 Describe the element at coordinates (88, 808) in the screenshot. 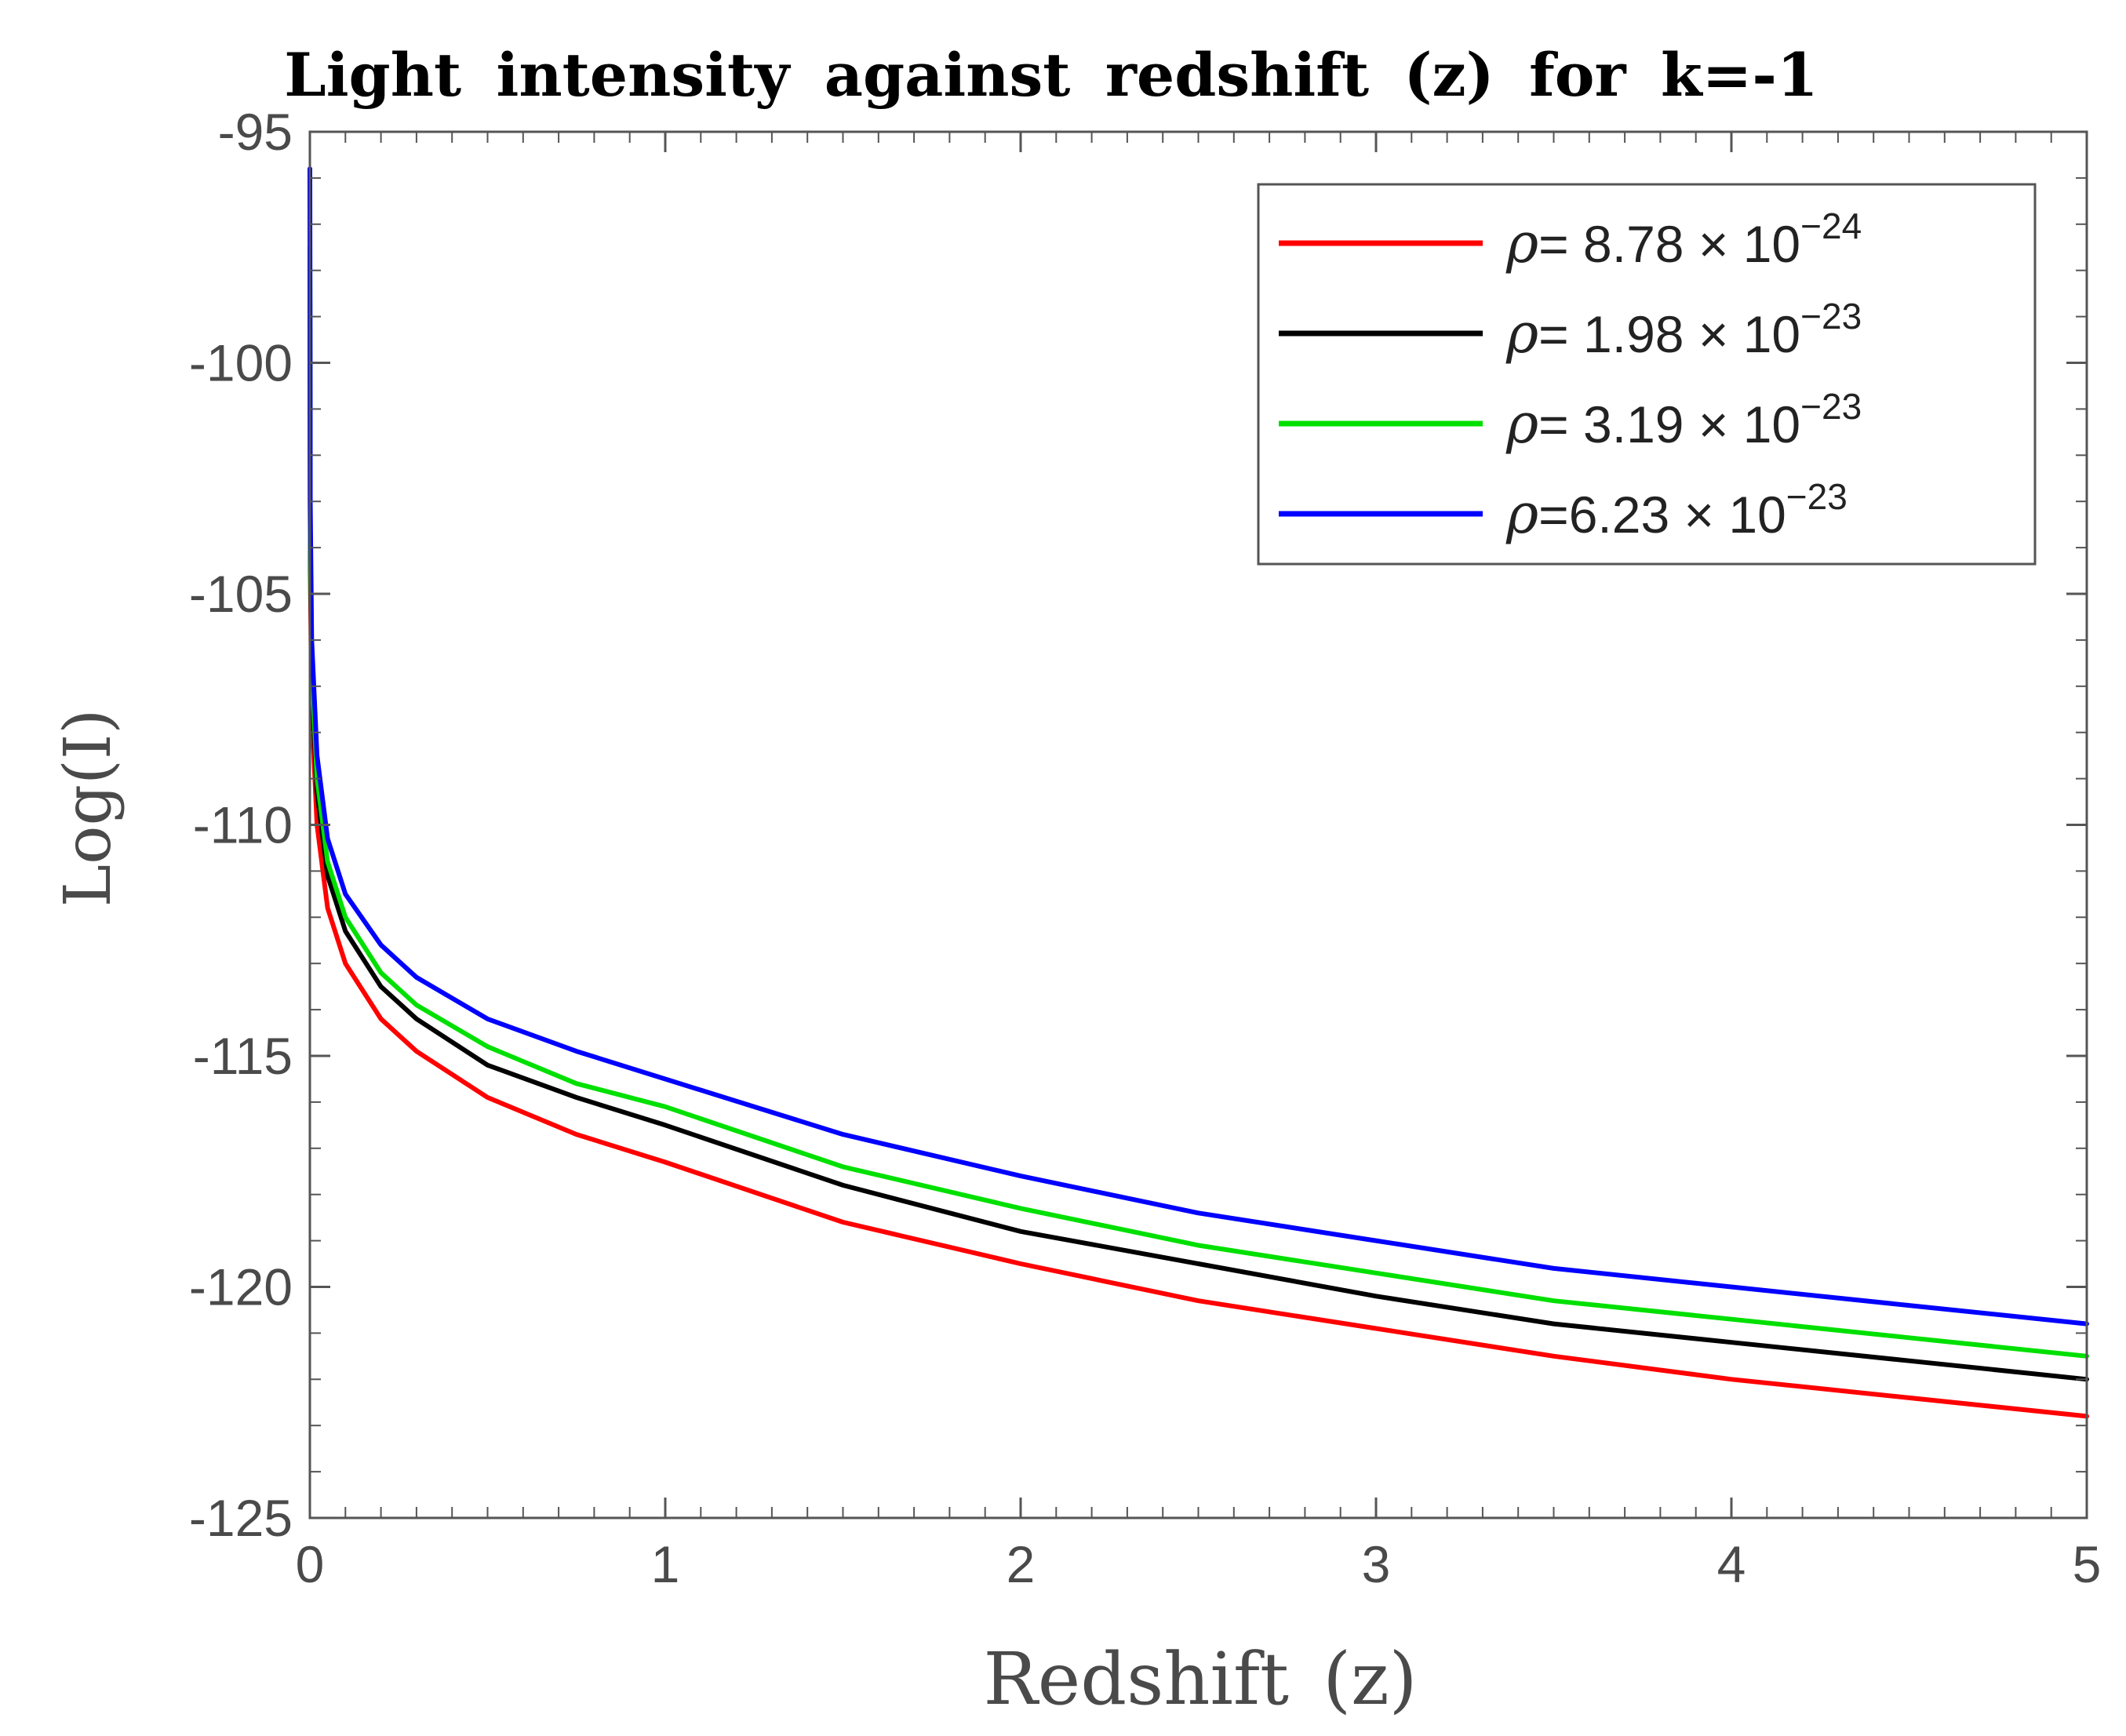

I see `y-axis-label: Log(I)` at that location.